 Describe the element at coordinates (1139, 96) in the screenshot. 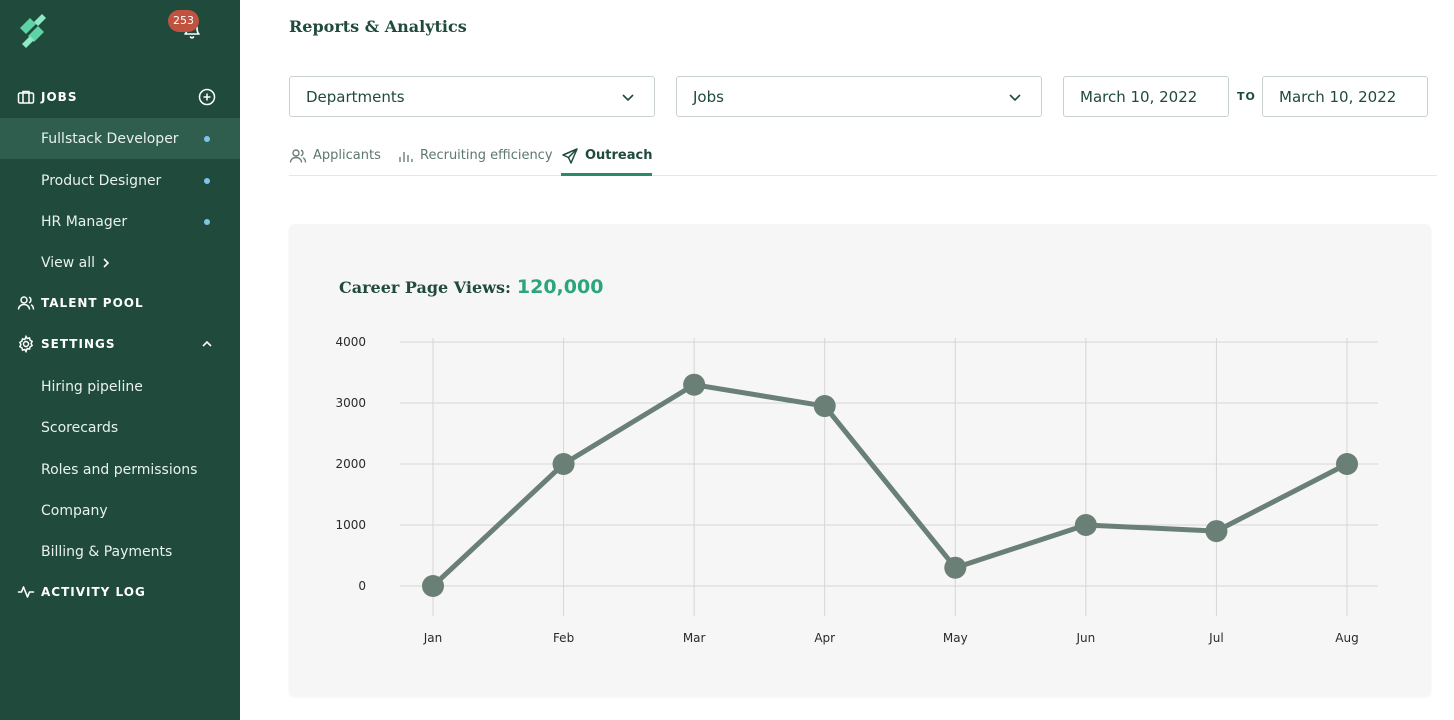

I see `date-from-value: March 10, 2022` at that location.